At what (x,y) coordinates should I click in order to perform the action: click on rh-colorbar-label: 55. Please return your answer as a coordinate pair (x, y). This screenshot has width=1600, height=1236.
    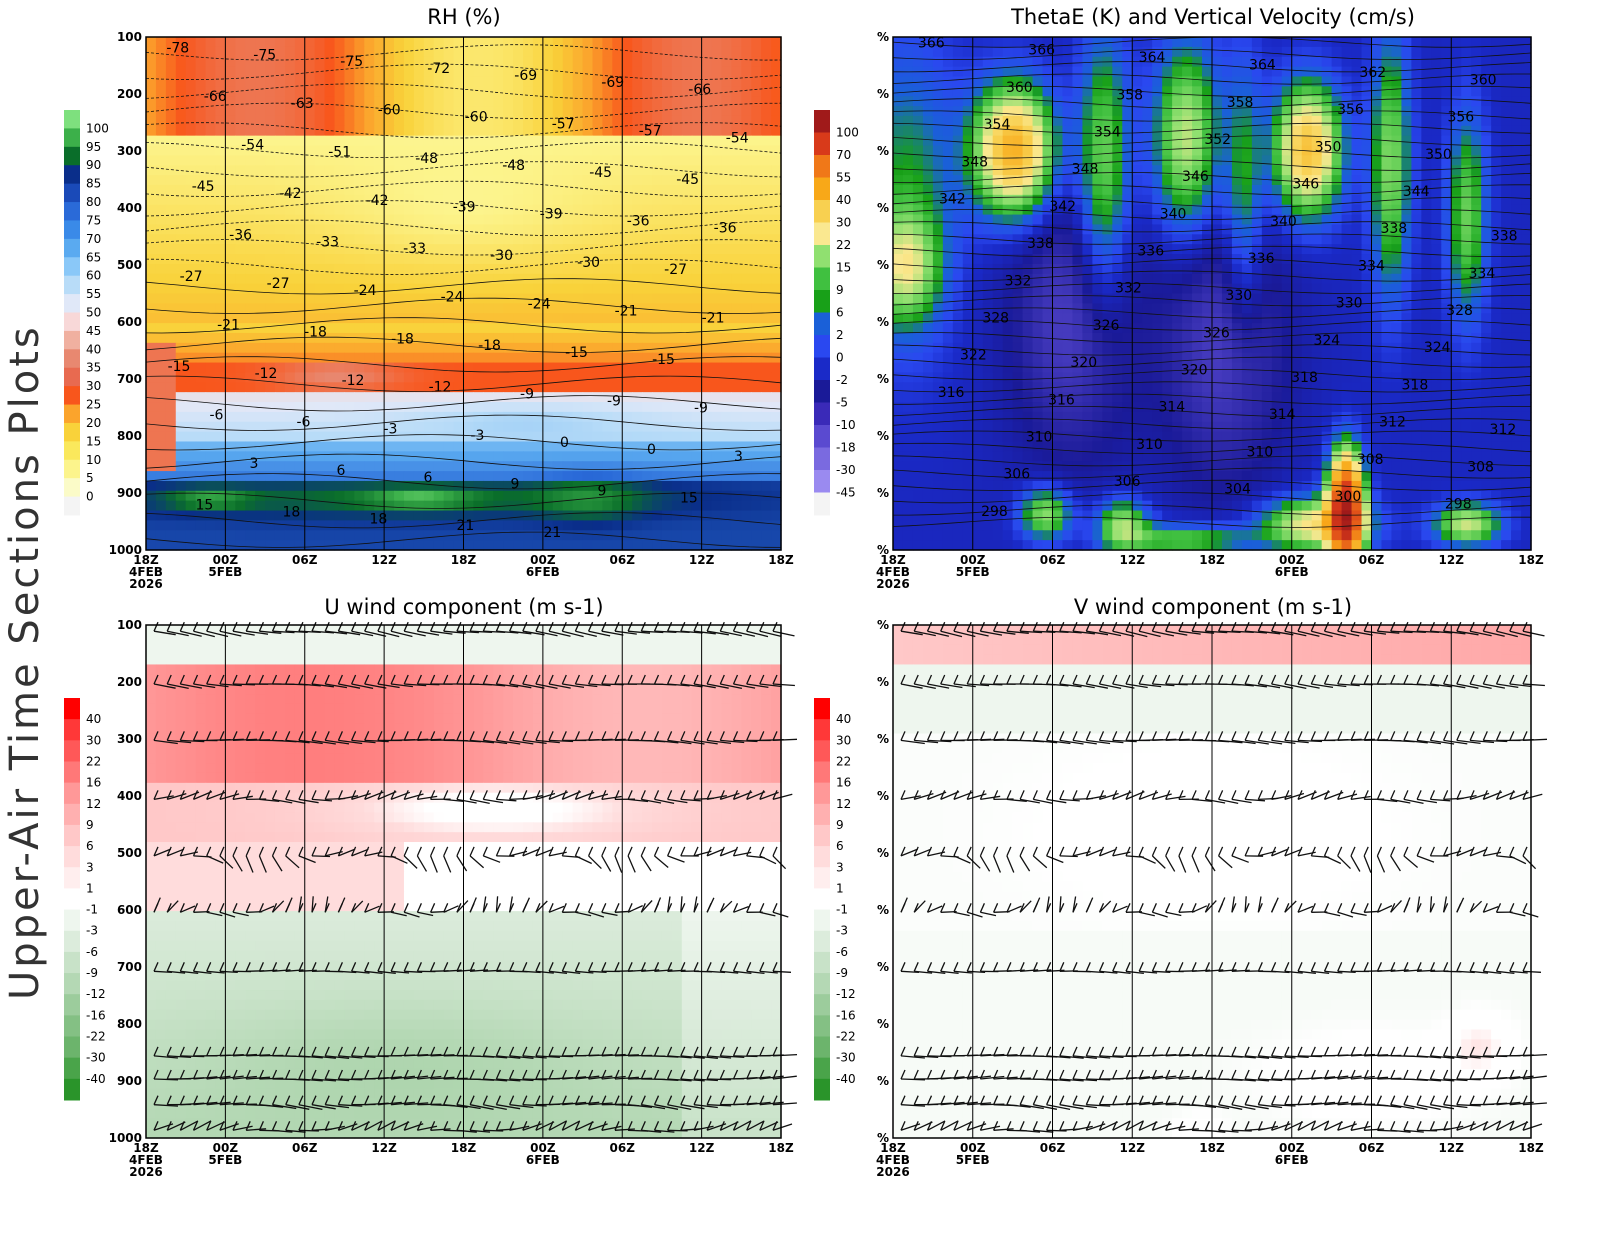
    Looking at the image, I should click on (93, 294).